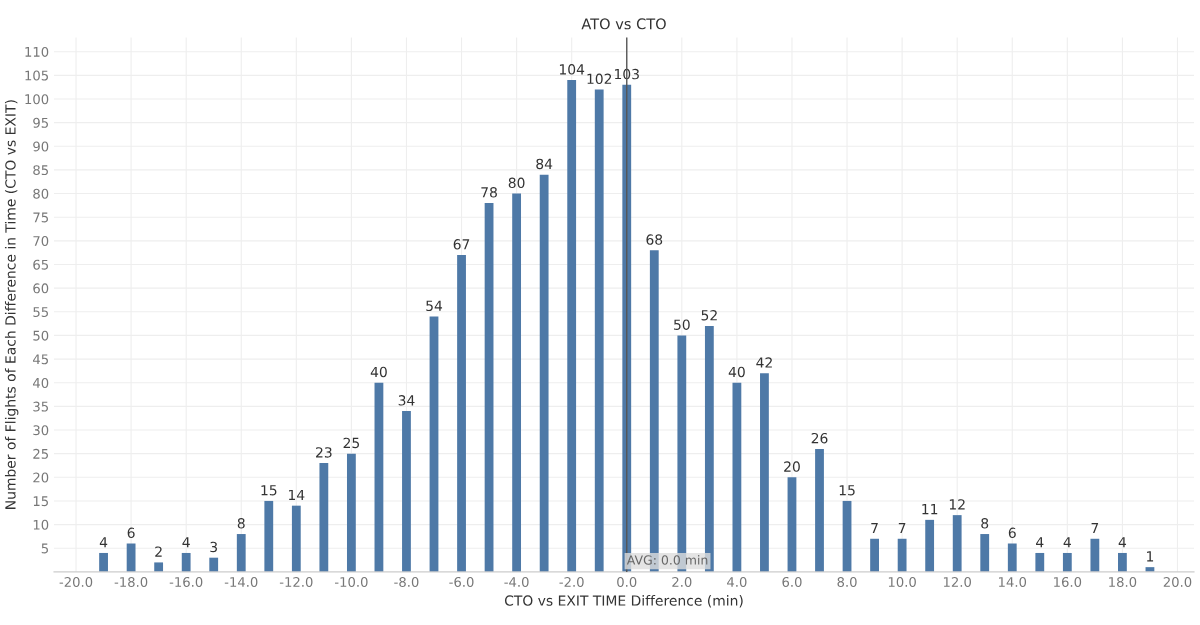 The width and height of the screenshot is (1200, 625). Describe the element at coordinates (792, 581) in the screenshot. I see `x-tick-label: 6.0` at that location.